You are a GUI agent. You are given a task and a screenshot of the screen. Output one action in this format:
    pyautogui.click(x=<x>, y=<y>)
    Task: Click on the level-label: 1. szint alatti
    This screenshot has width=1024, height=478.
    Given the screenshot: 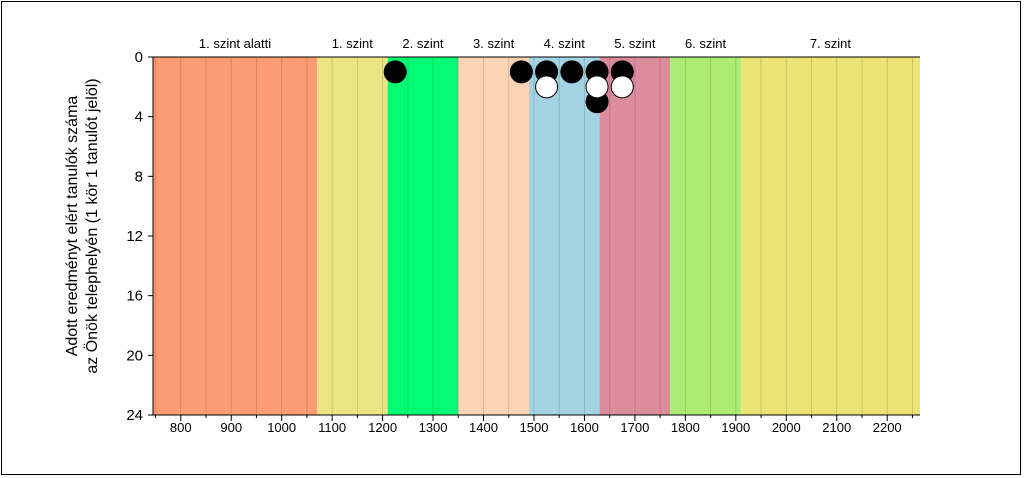 What is the action you would take?
    pyautogui.click(x=235, y=43)
    